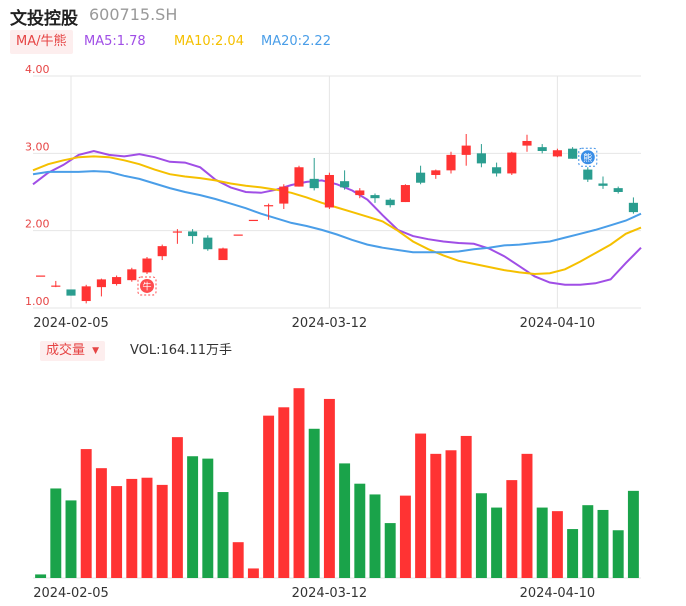  Describe the element at coordinates (115, 41) in the screenshot. I see `ma5-legend: MA5:1.78` at that location.